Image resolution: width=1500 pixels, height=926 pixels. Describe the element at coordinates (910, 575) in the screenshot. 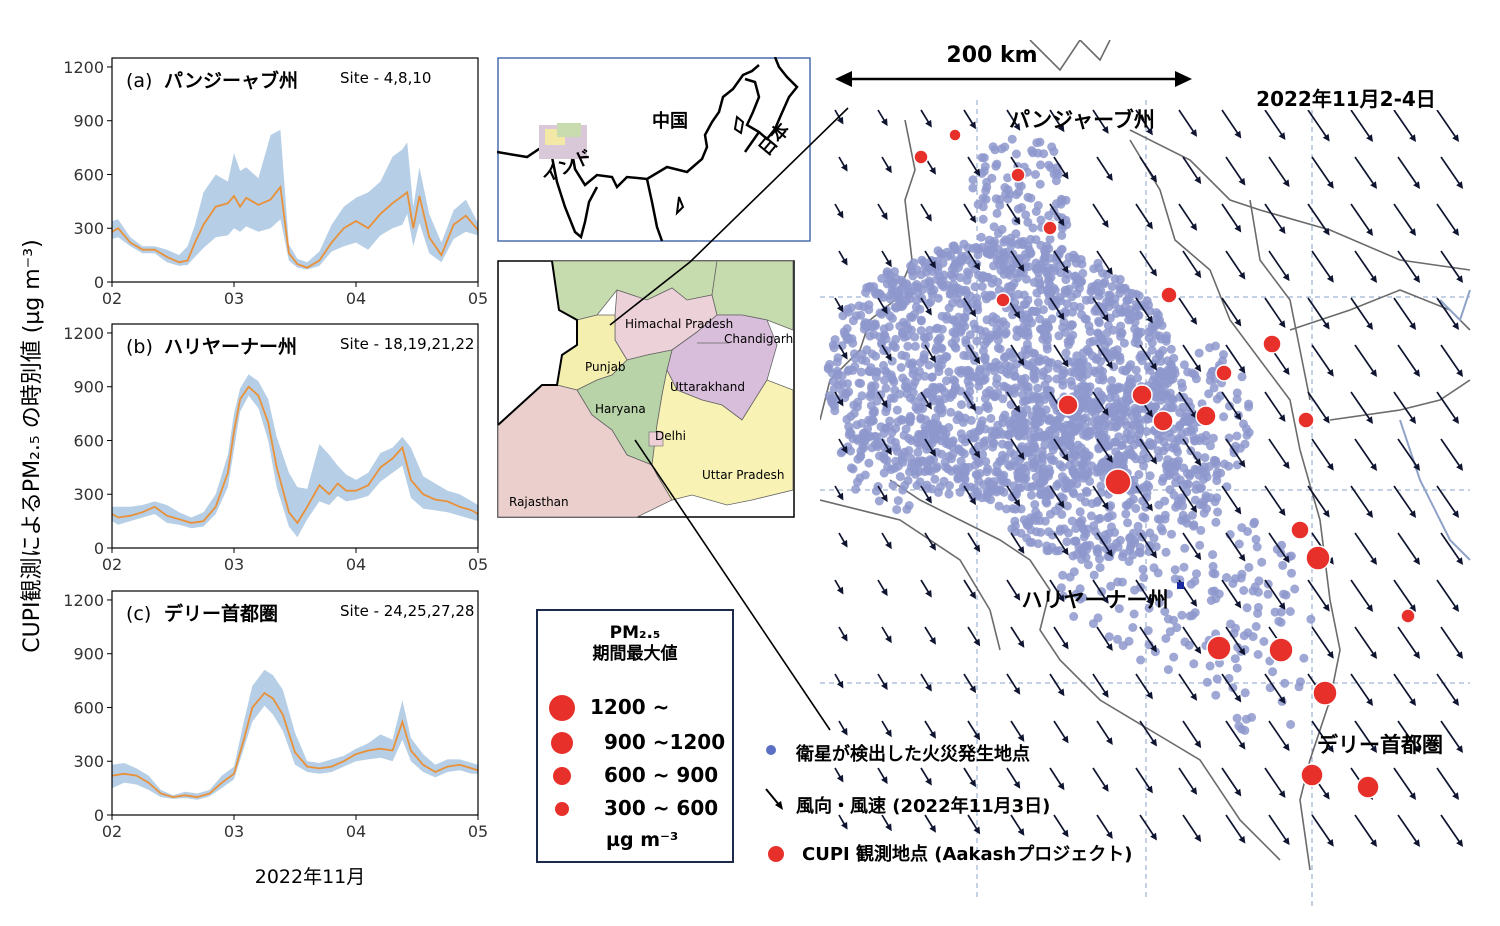

I see `state-border` at that location.